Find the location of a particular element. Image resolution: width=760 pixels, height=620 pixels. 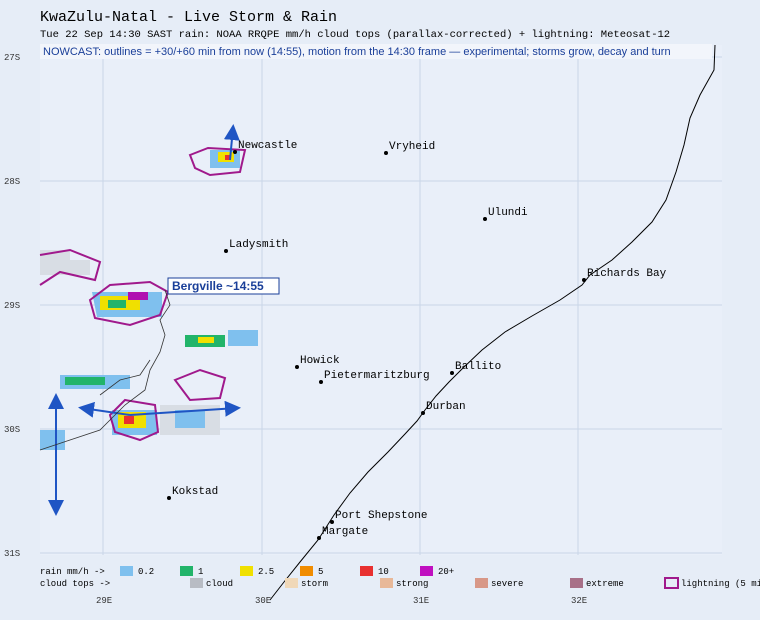

place-name: Ulundi is located at coordinates (508, 213).